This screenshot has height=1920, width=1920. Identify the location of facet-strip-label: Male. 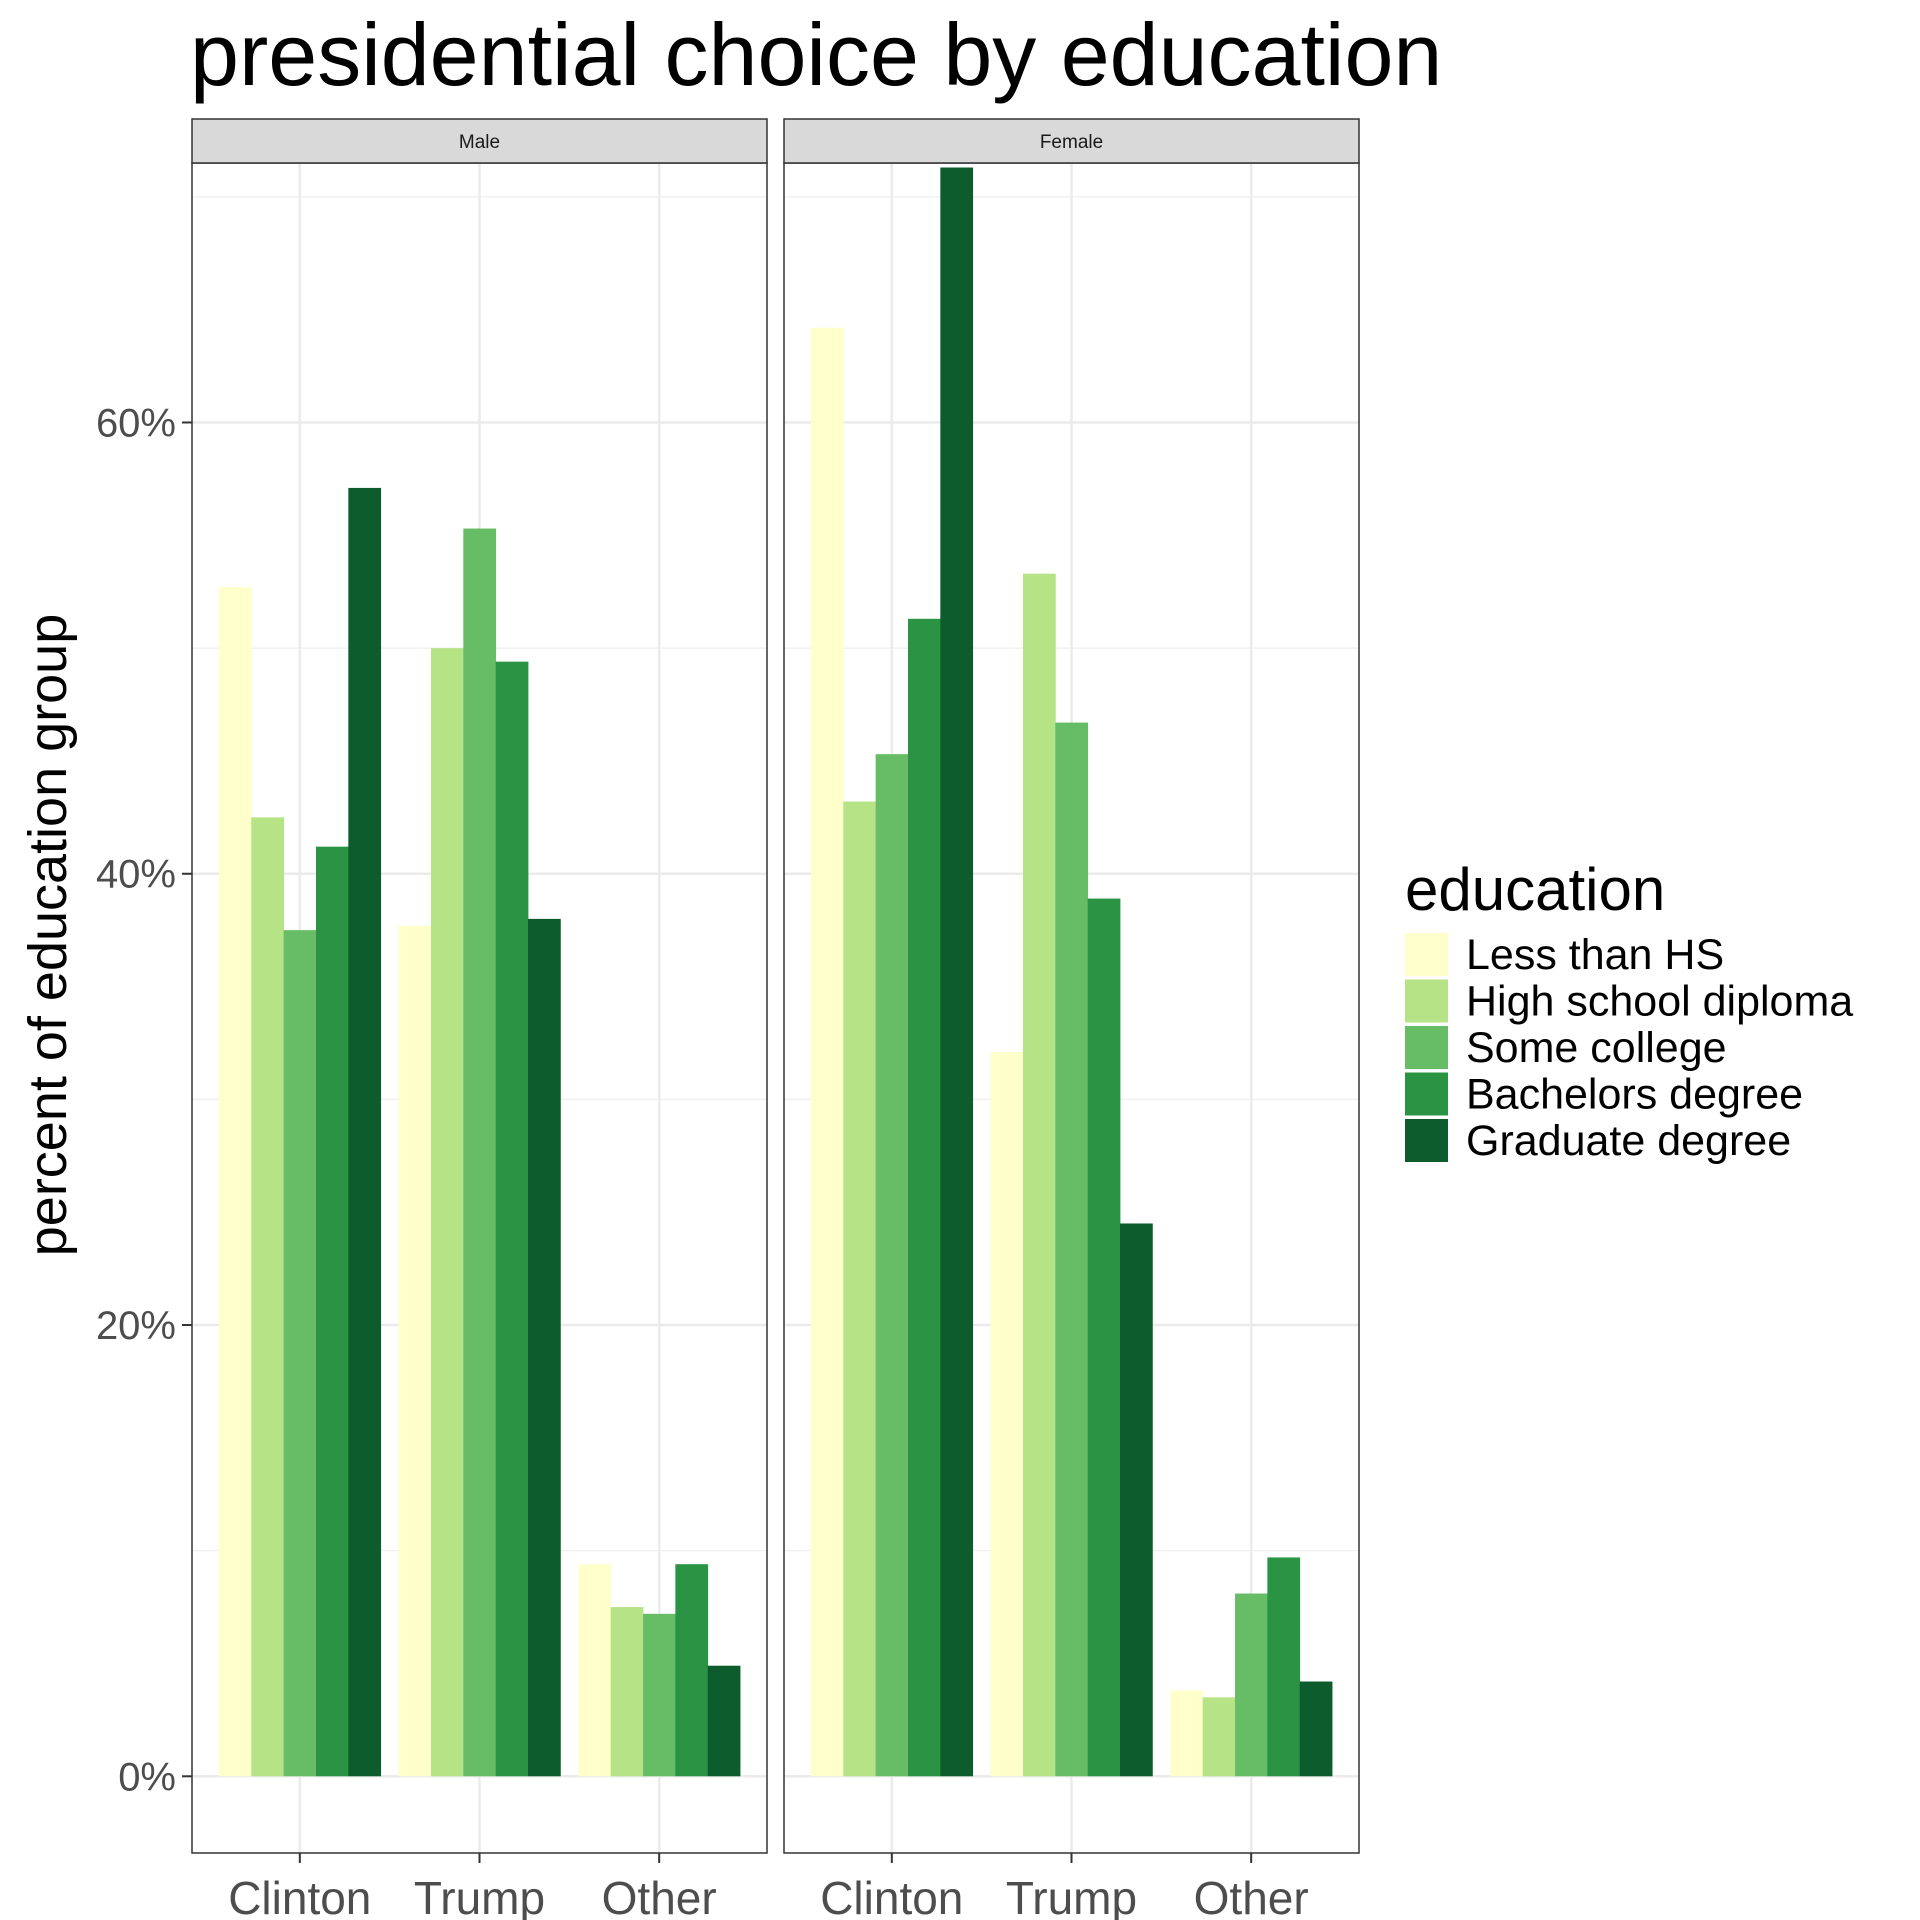
(479, 142).